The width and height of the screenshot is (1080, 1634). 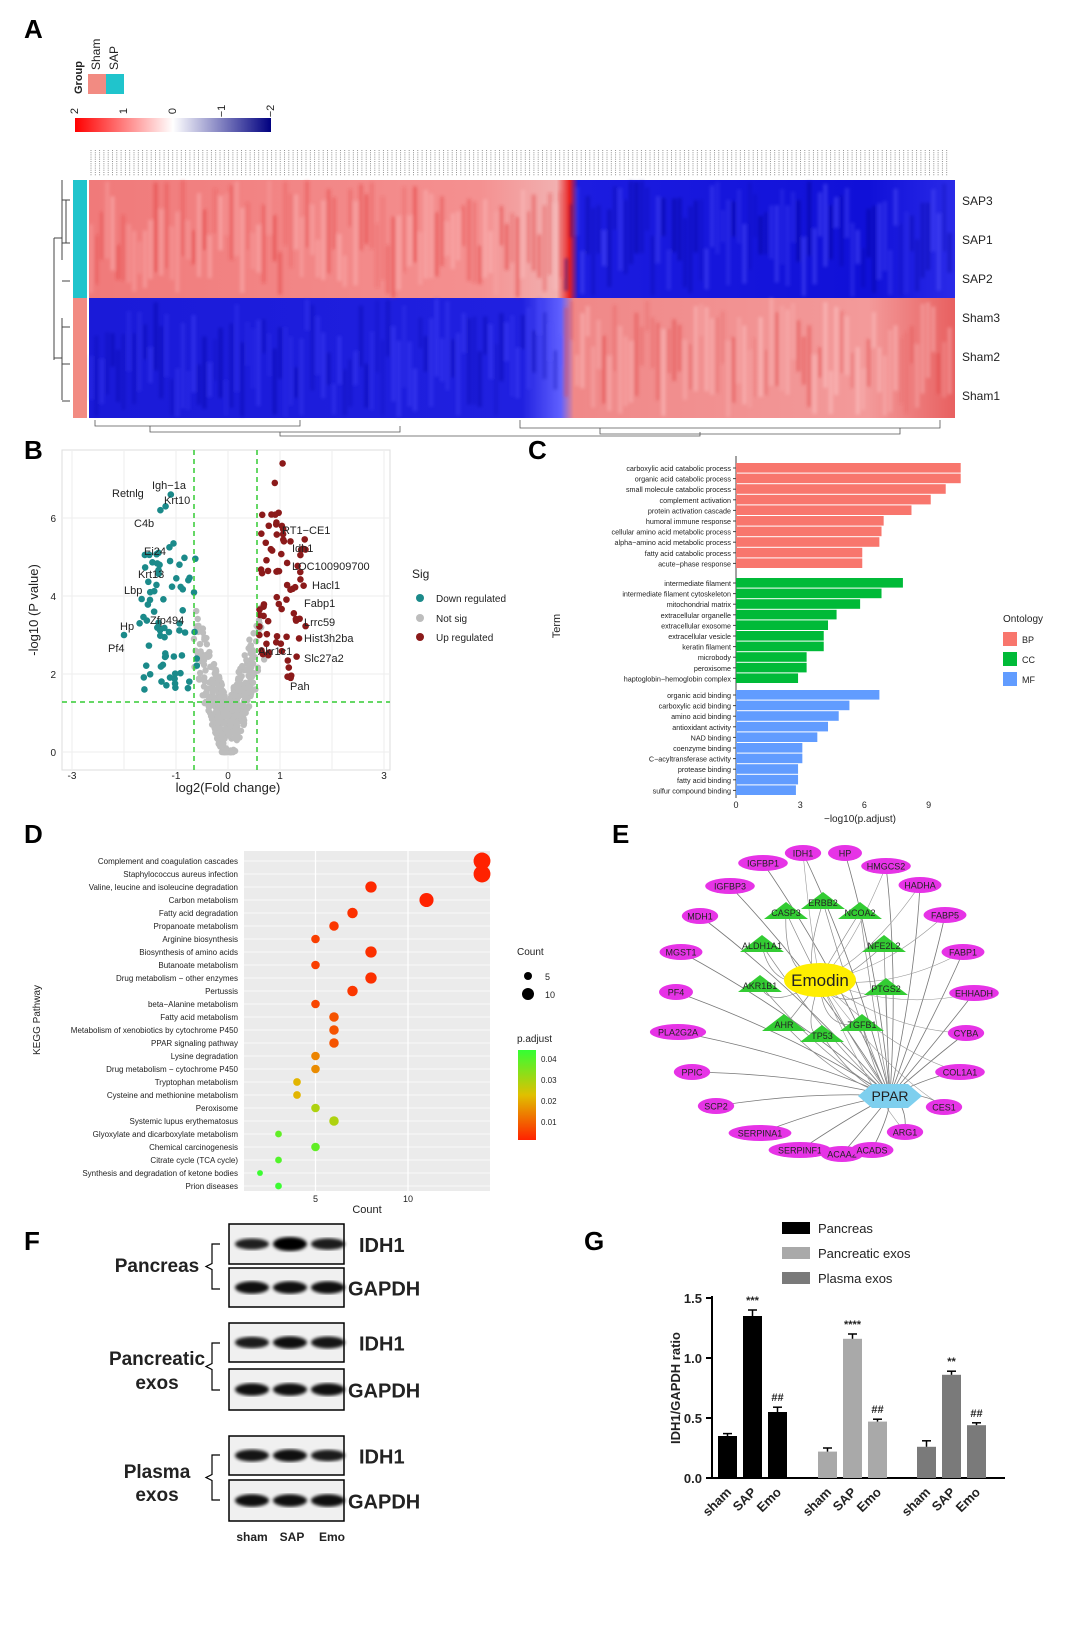 I want to click on volcano-up-gene-label: Lrrc59, so click(x=319, y=623).